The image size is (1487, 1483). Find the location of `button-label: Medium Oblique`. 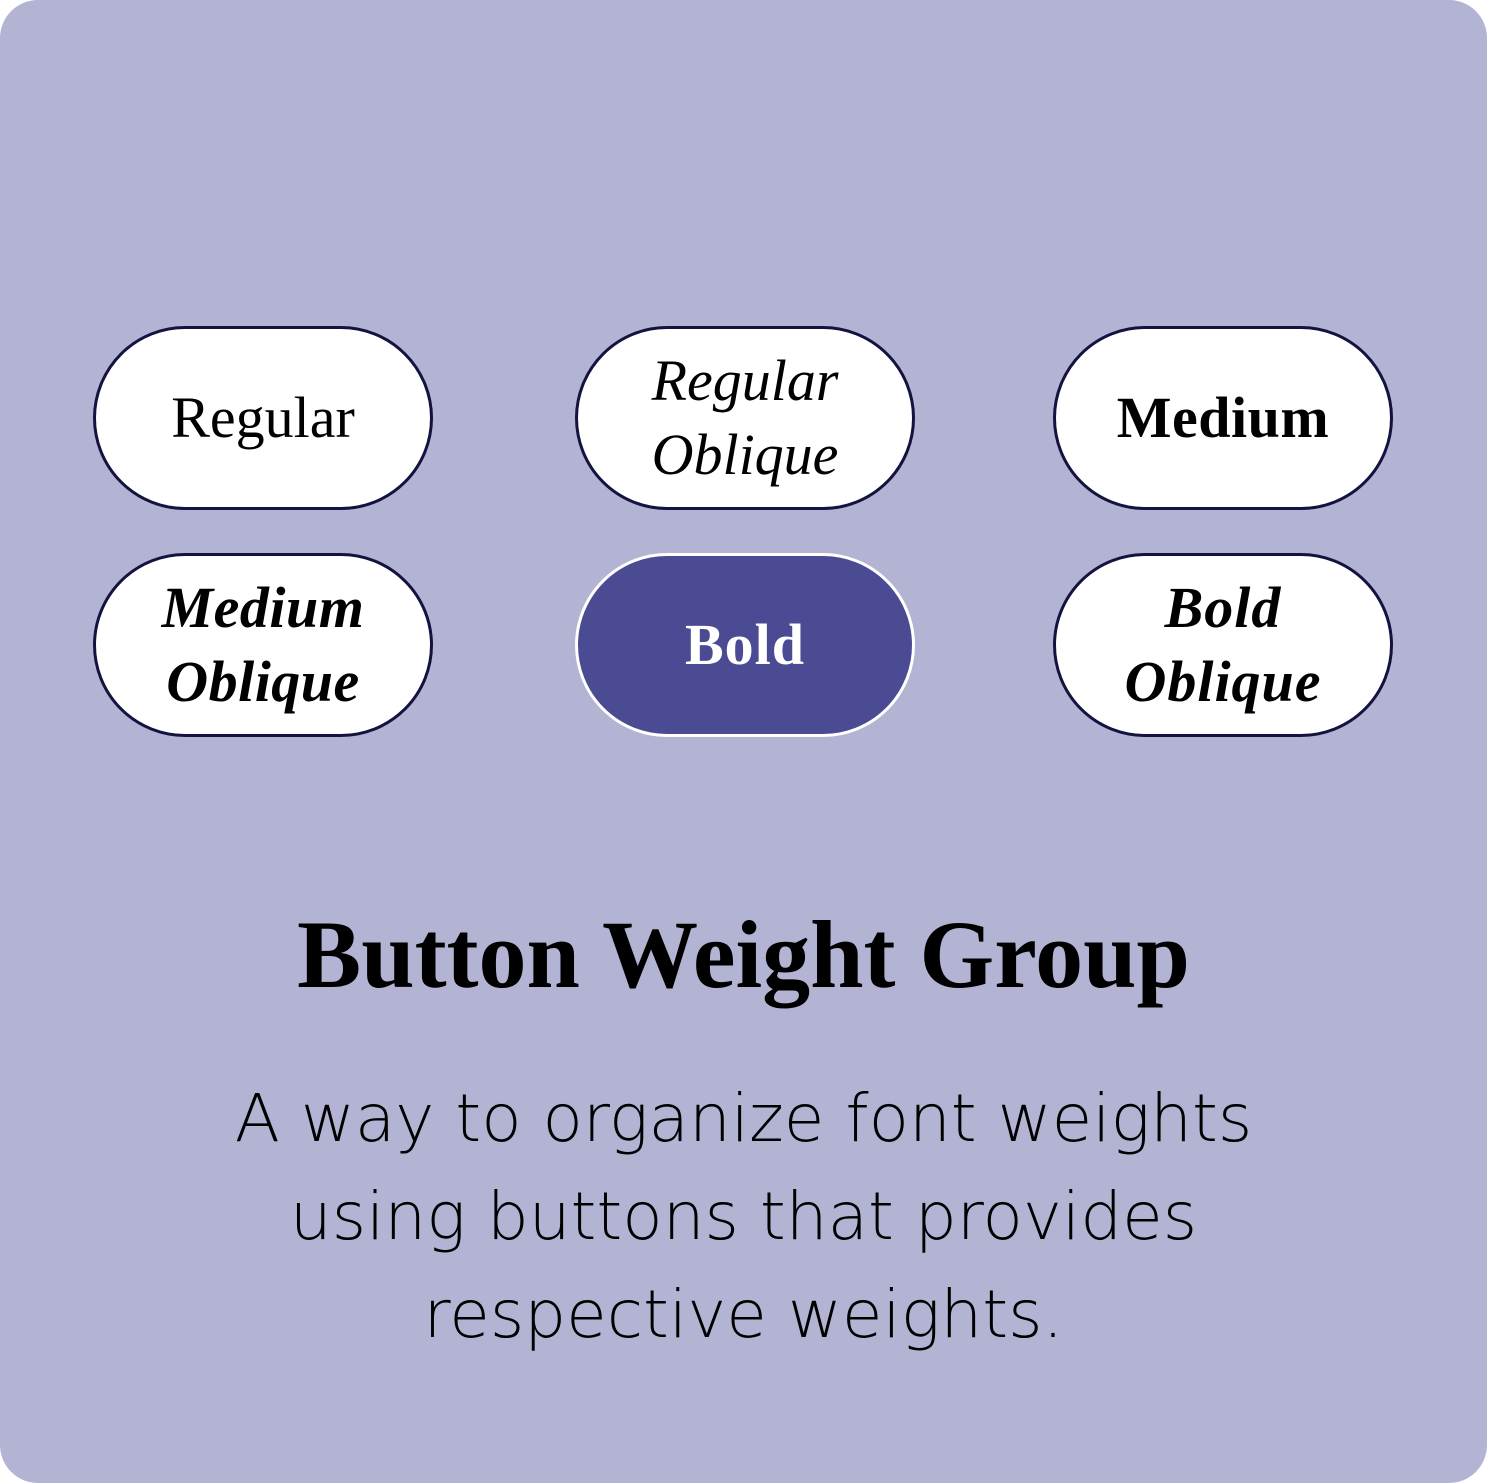

button-label: Medium Oblique is located at coordinates (263, 645).